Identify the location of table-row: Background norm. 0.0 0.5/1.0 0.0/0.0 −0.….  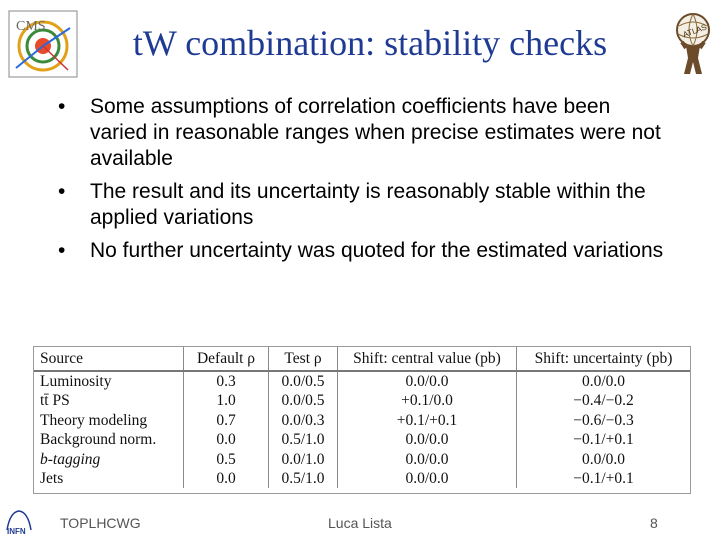
(362, 440).